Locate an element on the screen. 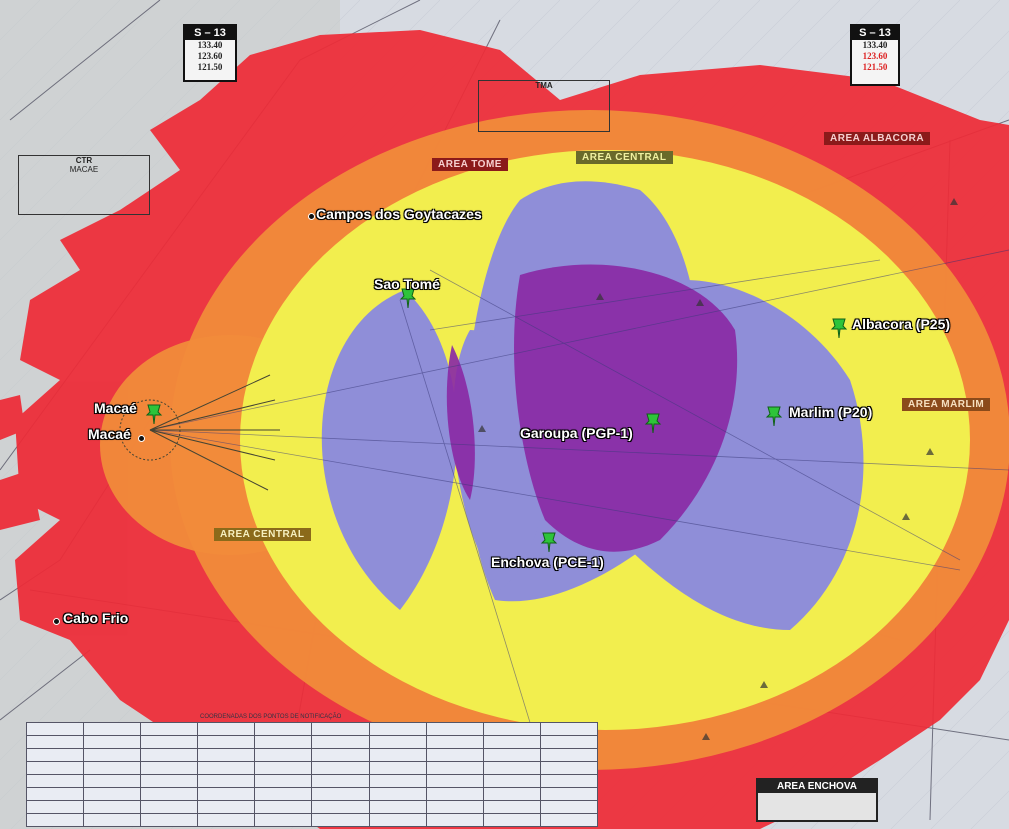  label-macae-pin: Macaé is located at coordinates (115, 408).